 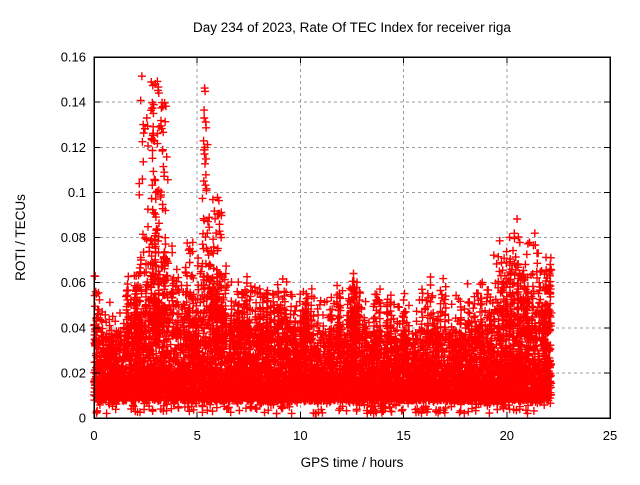 What do you see at coordinates (73, 372) in the screenshot?
I see `y-tick-label: 0.02` at bounding box center [73, 372].